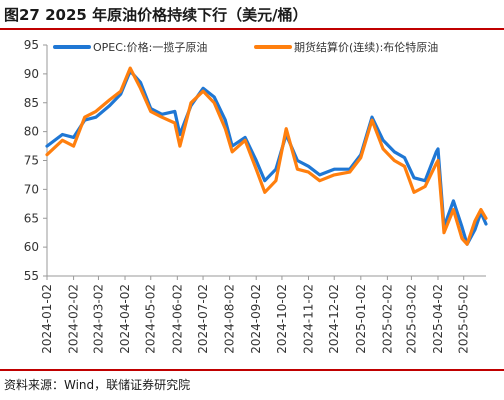 Image resolution: width=504 pixels, height=400 pixels. Describe the element at coordinates (31, 103) in the screenshot. I see `y-tick-label: 85` at that location.